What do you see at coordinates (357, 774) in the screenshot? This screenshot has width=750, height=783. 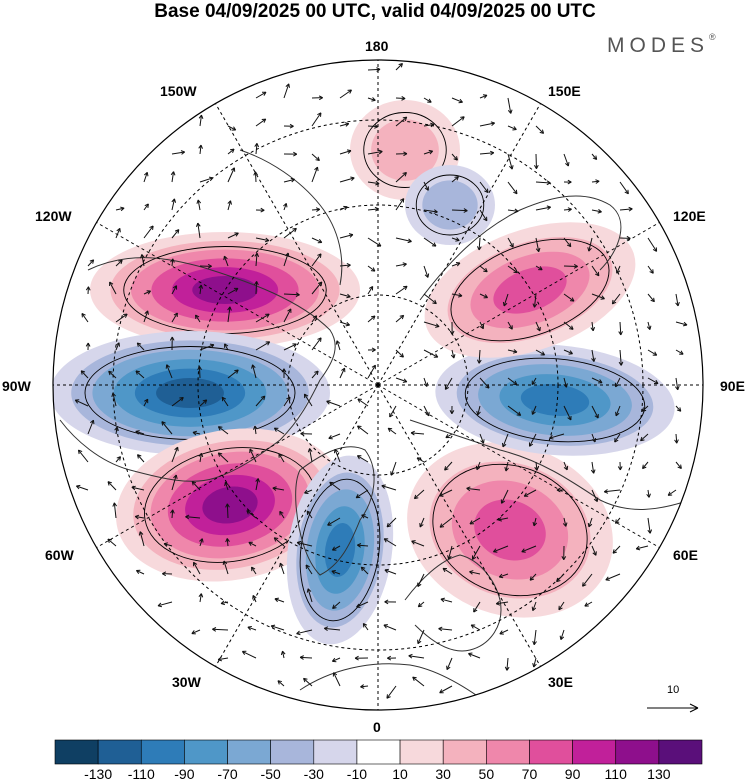 I see `colorbar-tick-label: -10` at bounding box center [357, 774].